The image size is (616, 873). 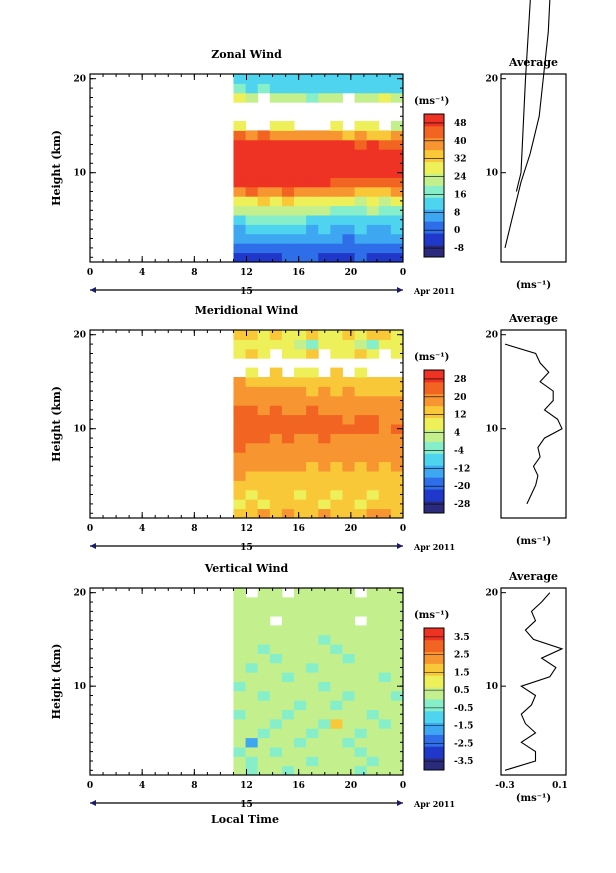 What do you see at coordinates (462, 487) in the screenshot?
I see `colorbar-label: -20` at bounding box center [462, 487].